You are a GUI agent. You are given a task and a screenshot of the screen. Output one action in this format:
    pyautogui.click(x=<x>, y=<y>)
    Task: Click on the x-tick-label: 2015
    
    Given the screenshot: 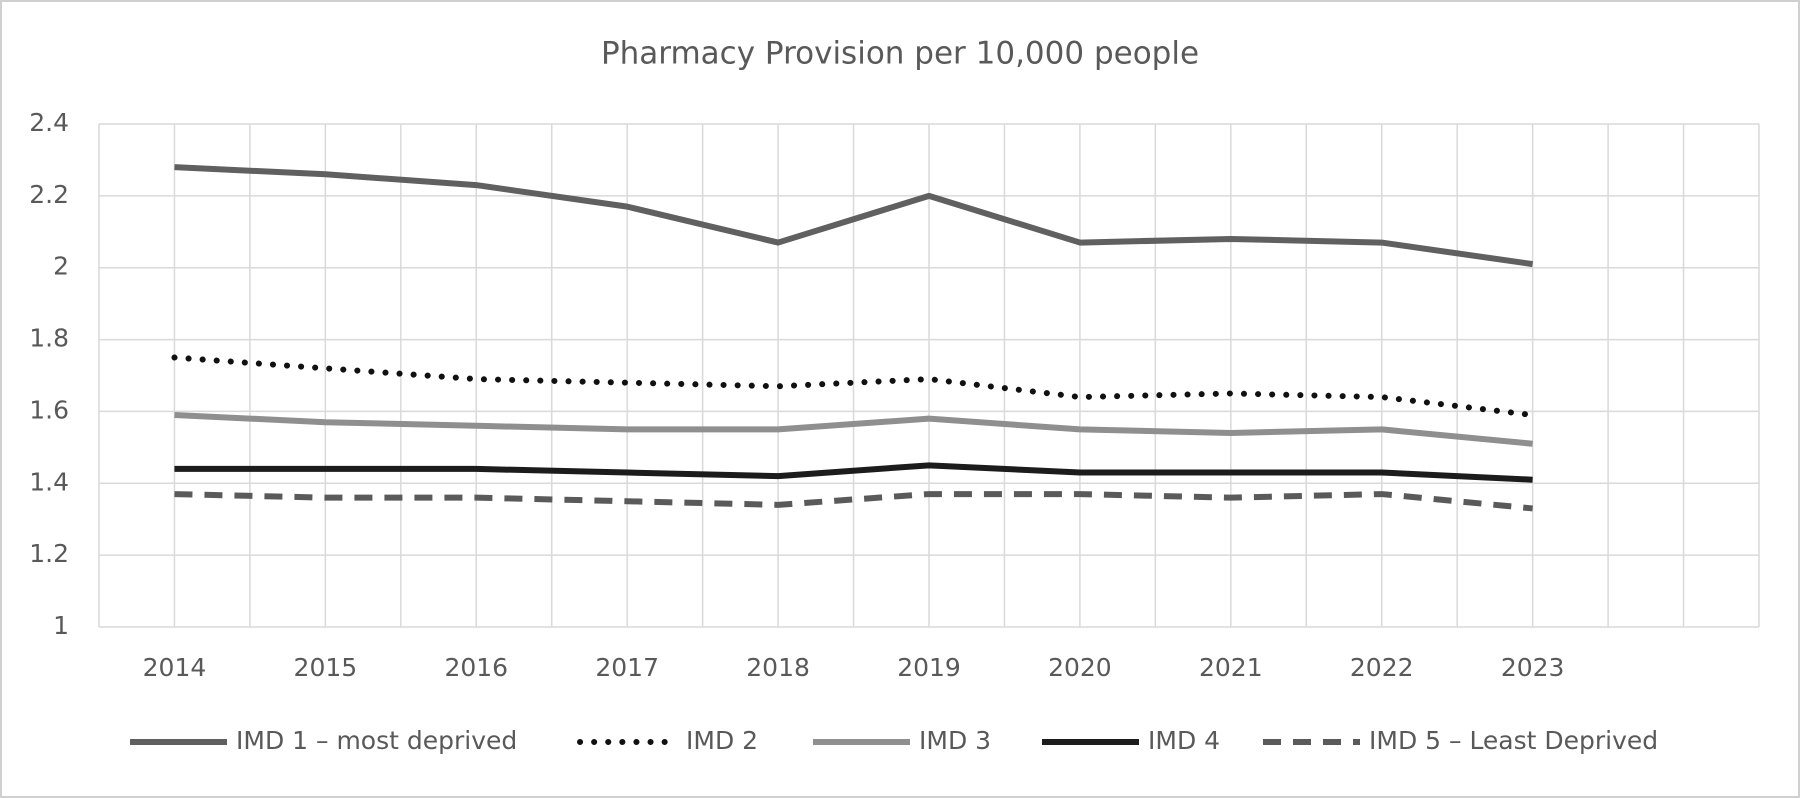 What is the action you would take?
    pyautogui.click(x=326, y=667)
    